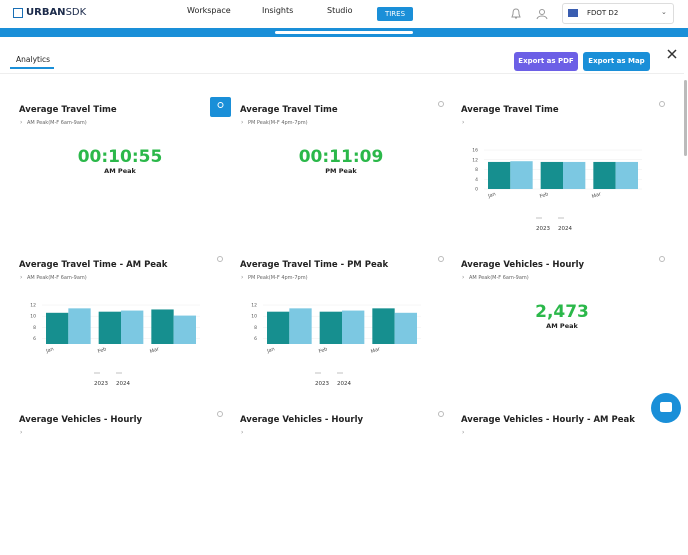  I want to click on y-tick-label: 6, so click(34, 339).